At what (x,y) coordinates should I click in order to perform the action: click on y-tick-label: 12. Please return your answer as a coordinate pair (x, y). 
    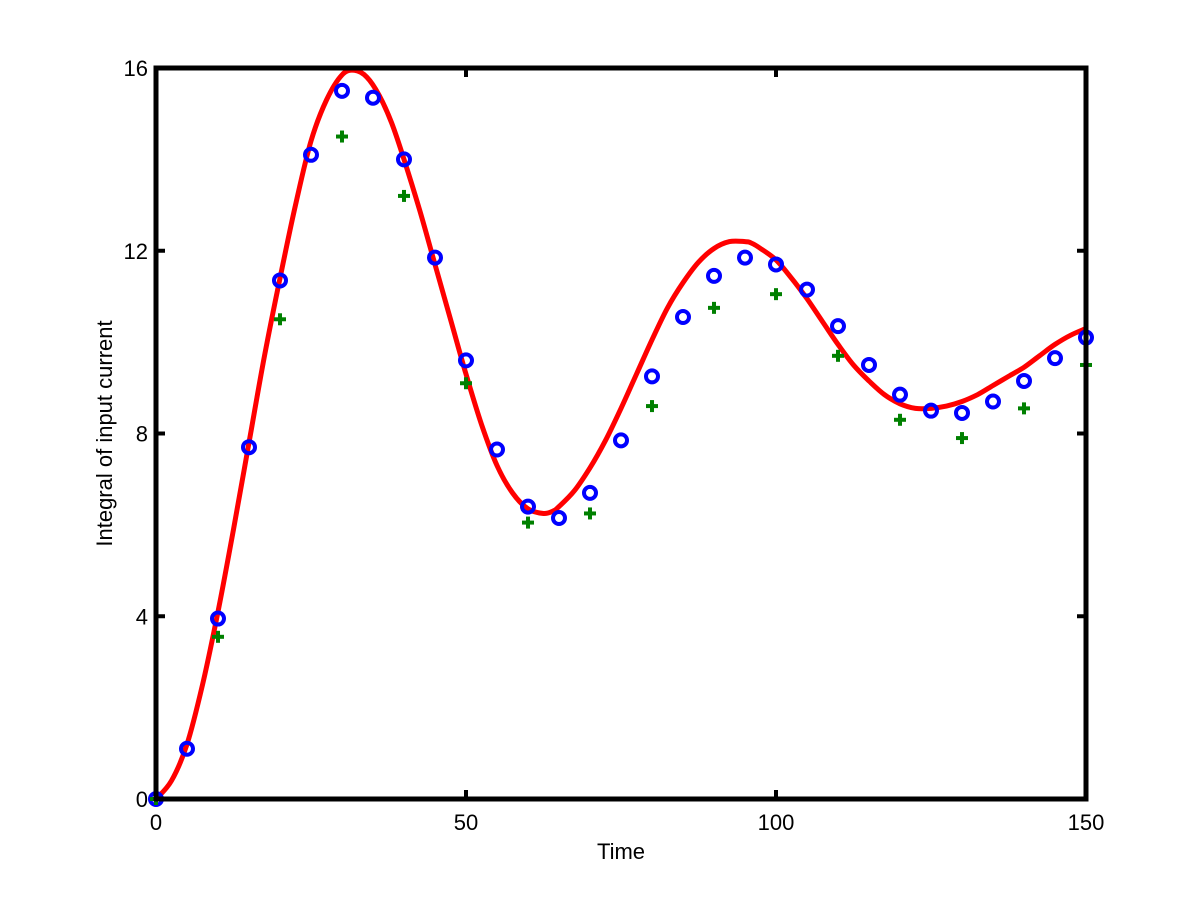
    Looking at the image, I should click on (136, 251).